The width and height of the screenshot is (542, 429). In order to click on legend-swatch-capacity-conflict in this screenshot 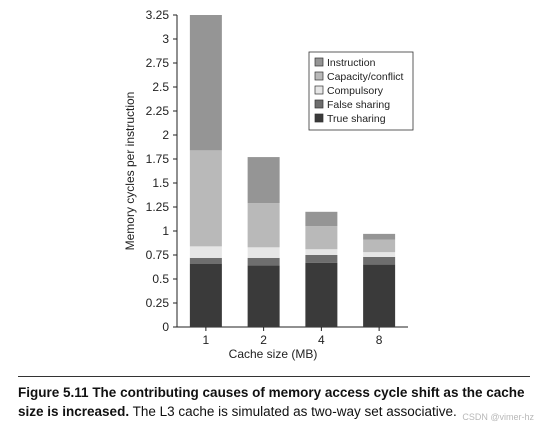, I will do `click(319, 76)`.